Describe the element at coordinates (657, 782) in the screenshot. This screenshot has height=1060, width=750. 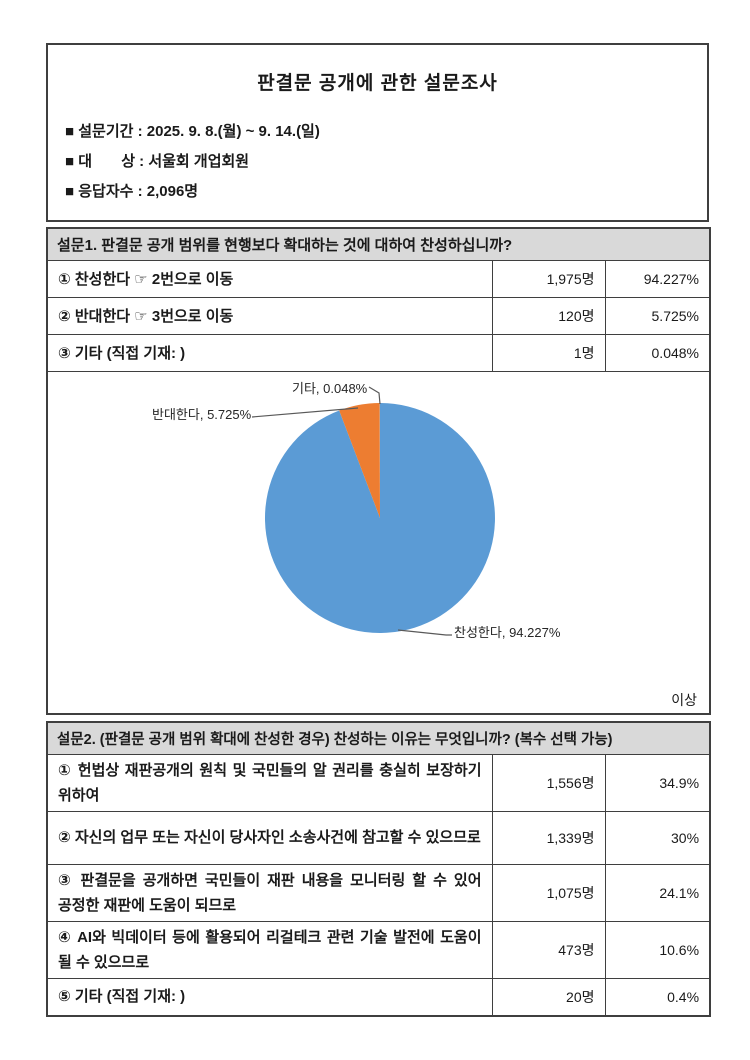
I see `answer-percent: 34.9%` at that location.